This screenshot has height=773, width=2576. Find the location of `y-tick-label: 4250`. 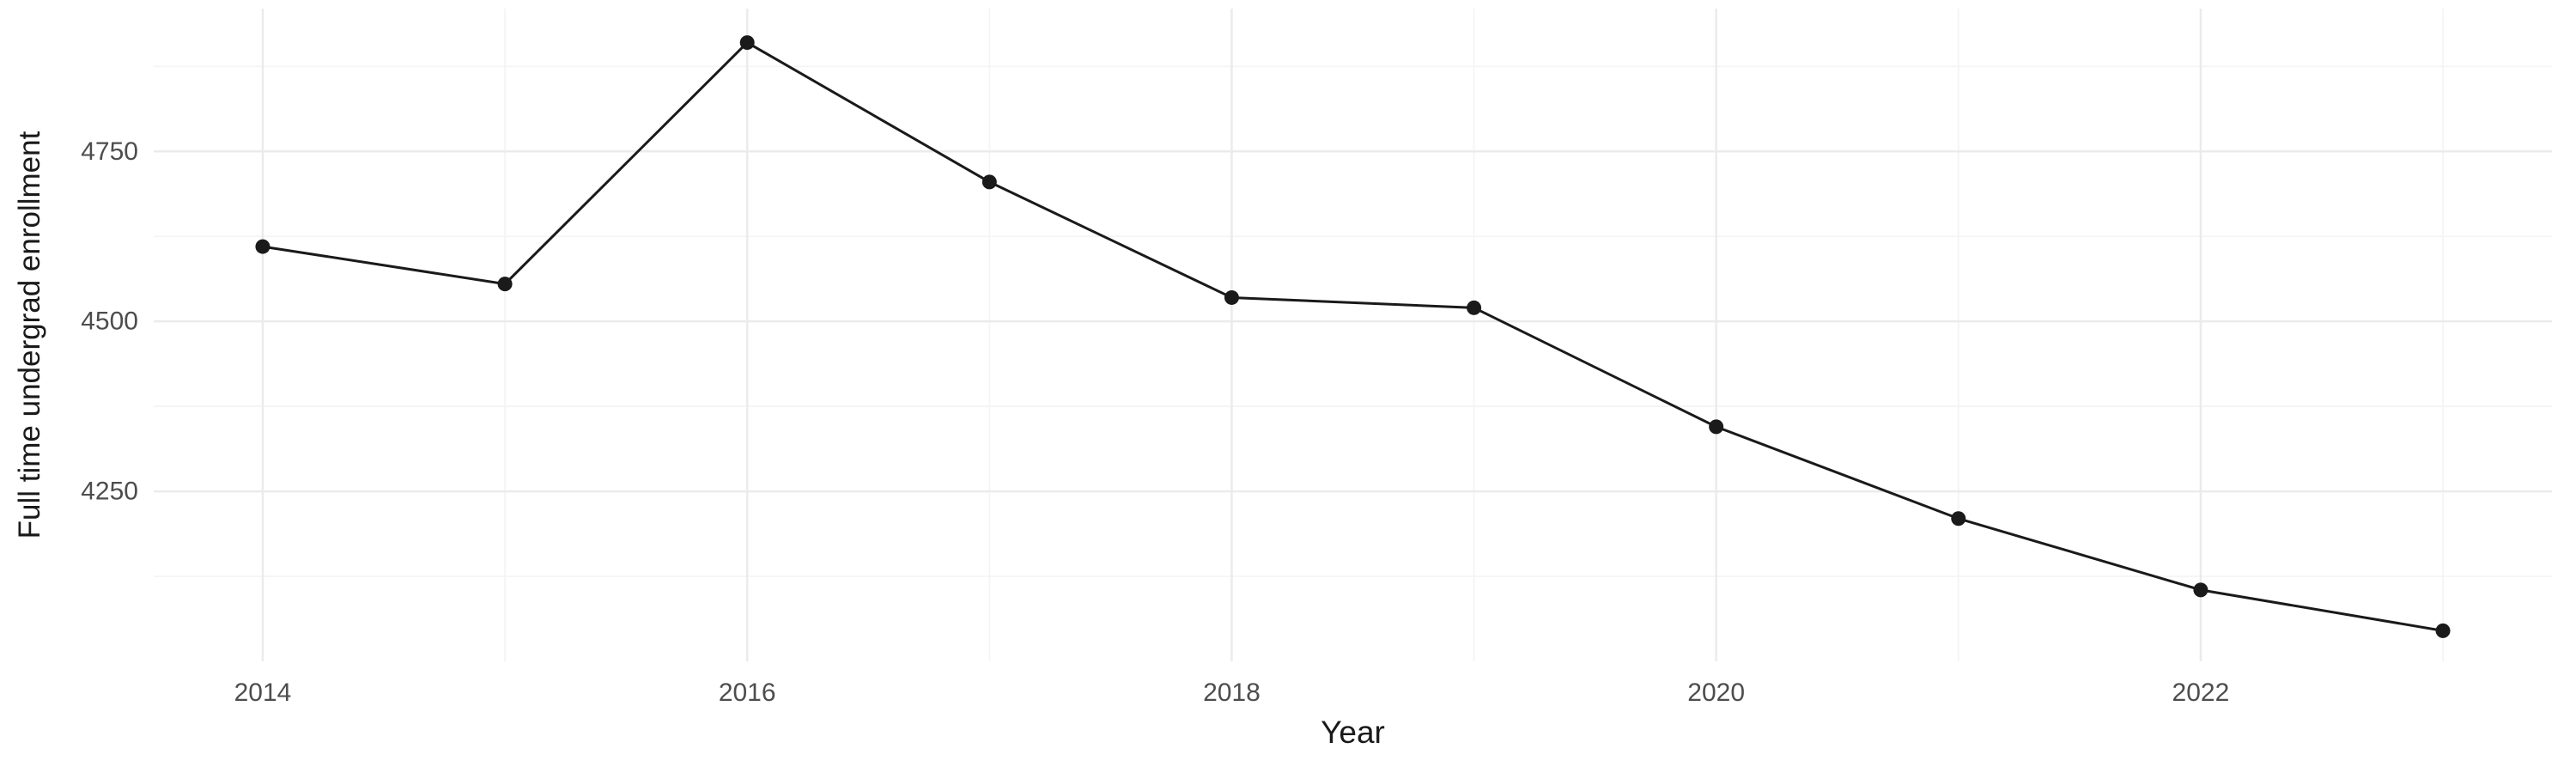

y-tick-label: 4250 is located at coordinates (109, 492).